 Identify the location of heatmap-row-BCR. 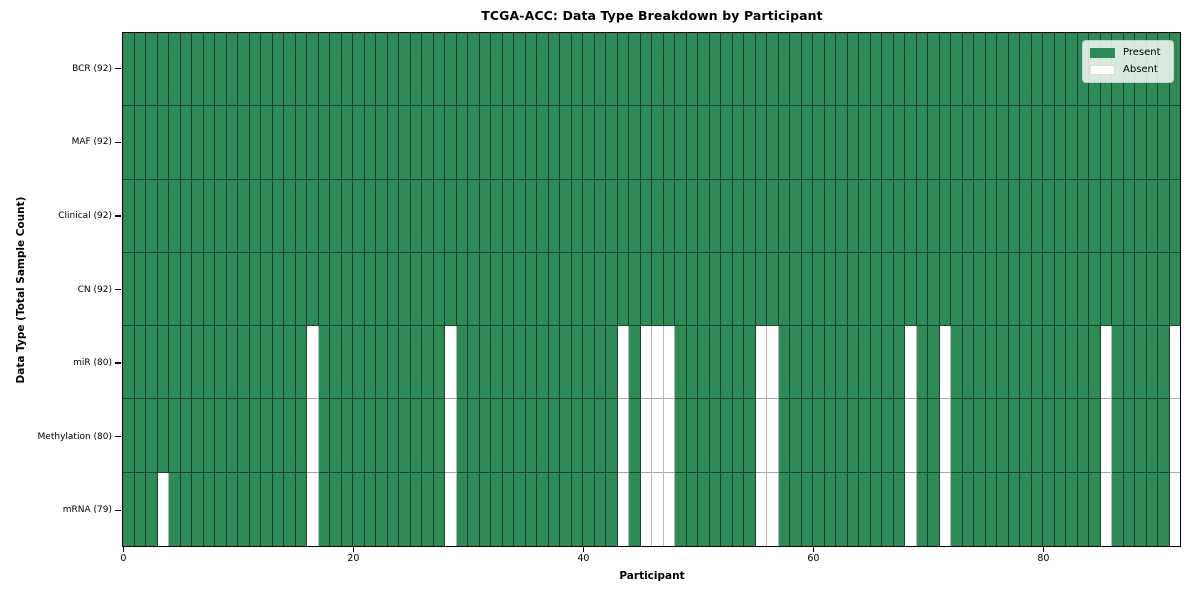
(651, 70).